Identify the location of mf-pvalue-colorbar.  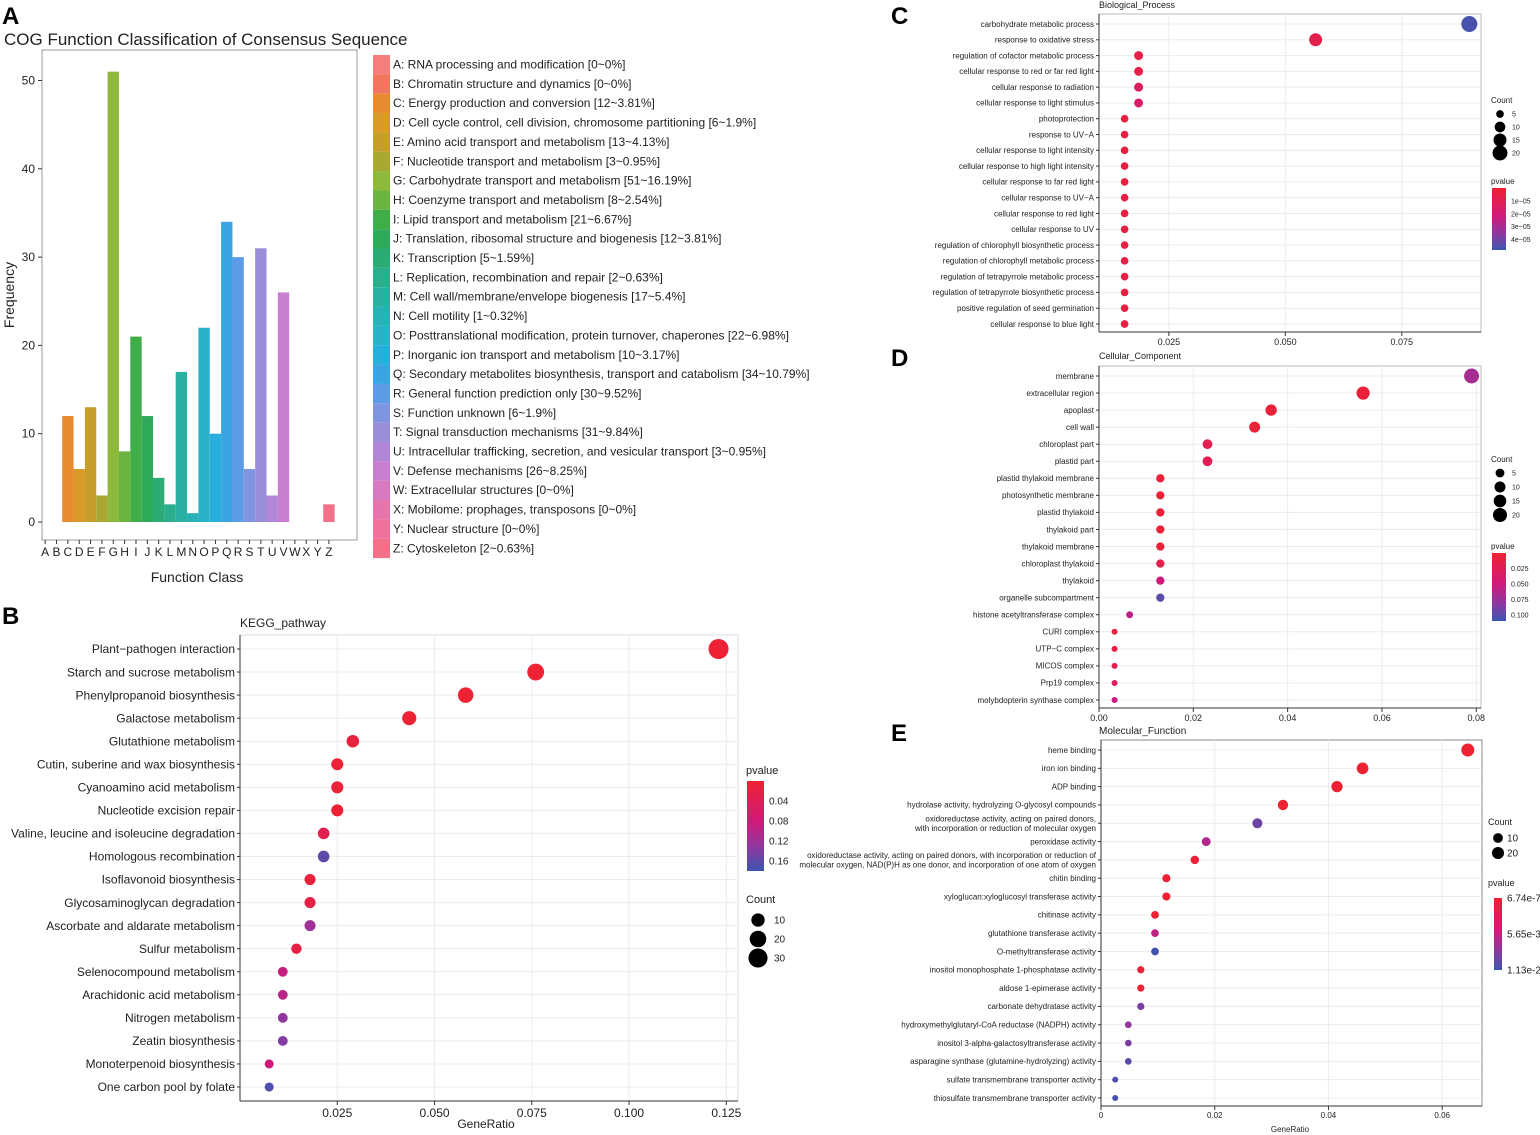
(1498, 934).